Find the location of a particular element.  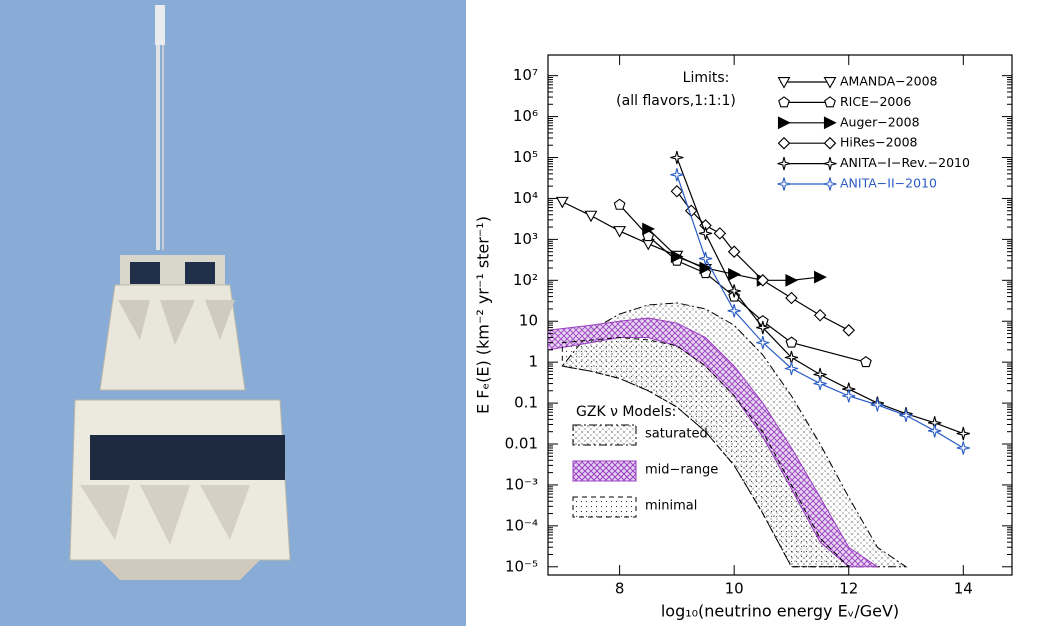

legend-label: Auger−2008 is located at coordinates (880, 121).